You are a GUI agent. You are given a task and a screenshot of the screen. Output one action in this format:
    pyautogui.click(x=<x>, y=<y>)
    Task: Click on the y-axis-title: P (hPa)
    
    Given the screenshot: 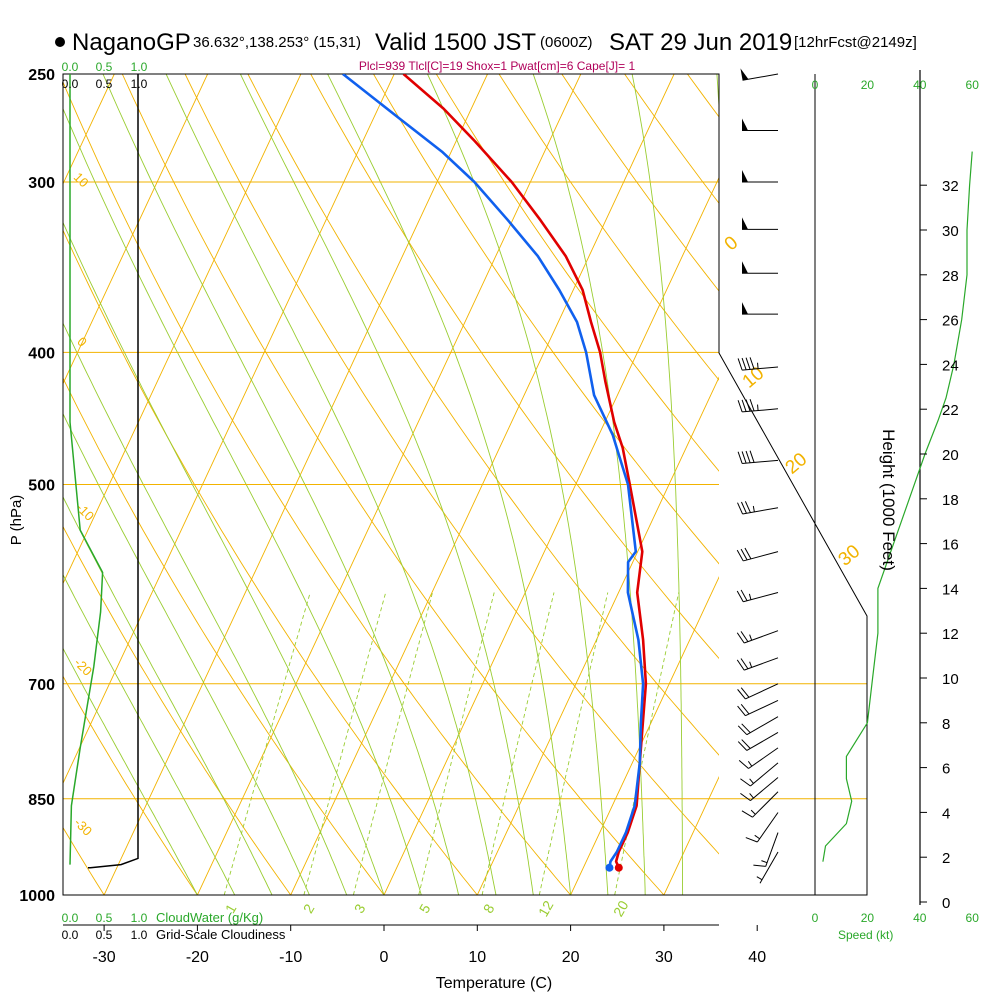 What is the action you would take?
    pyautogui.click(x=16, y=520)
    